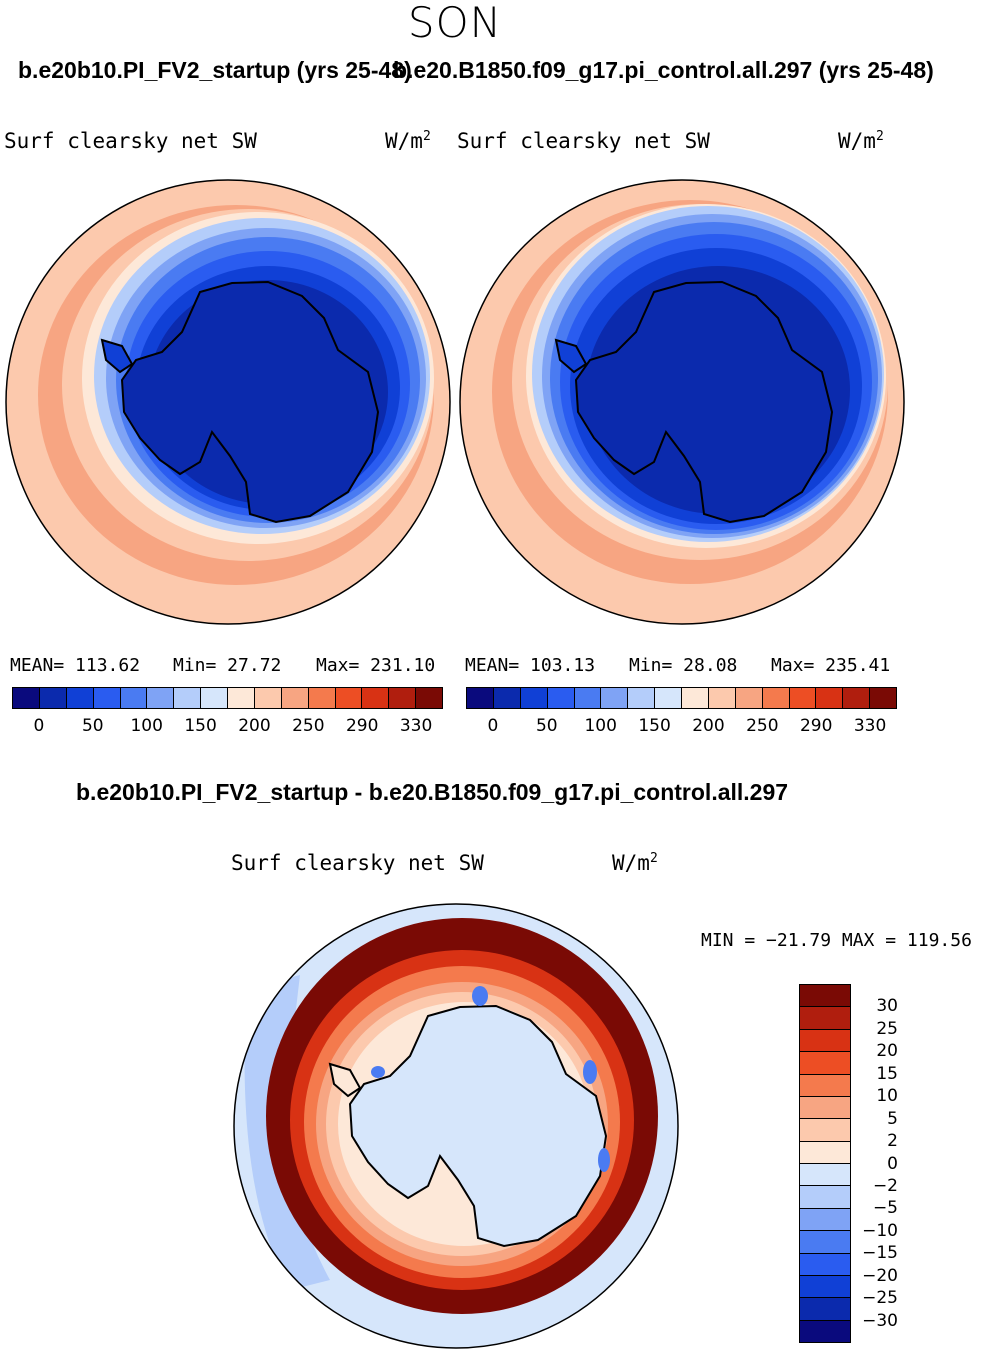 This screenshot has height=1353, width=996. What do you see at coordinates (880, 1230) in the screenshot?
I see `colorbar-tick-label: −10` at bounding box center [880, 1230].